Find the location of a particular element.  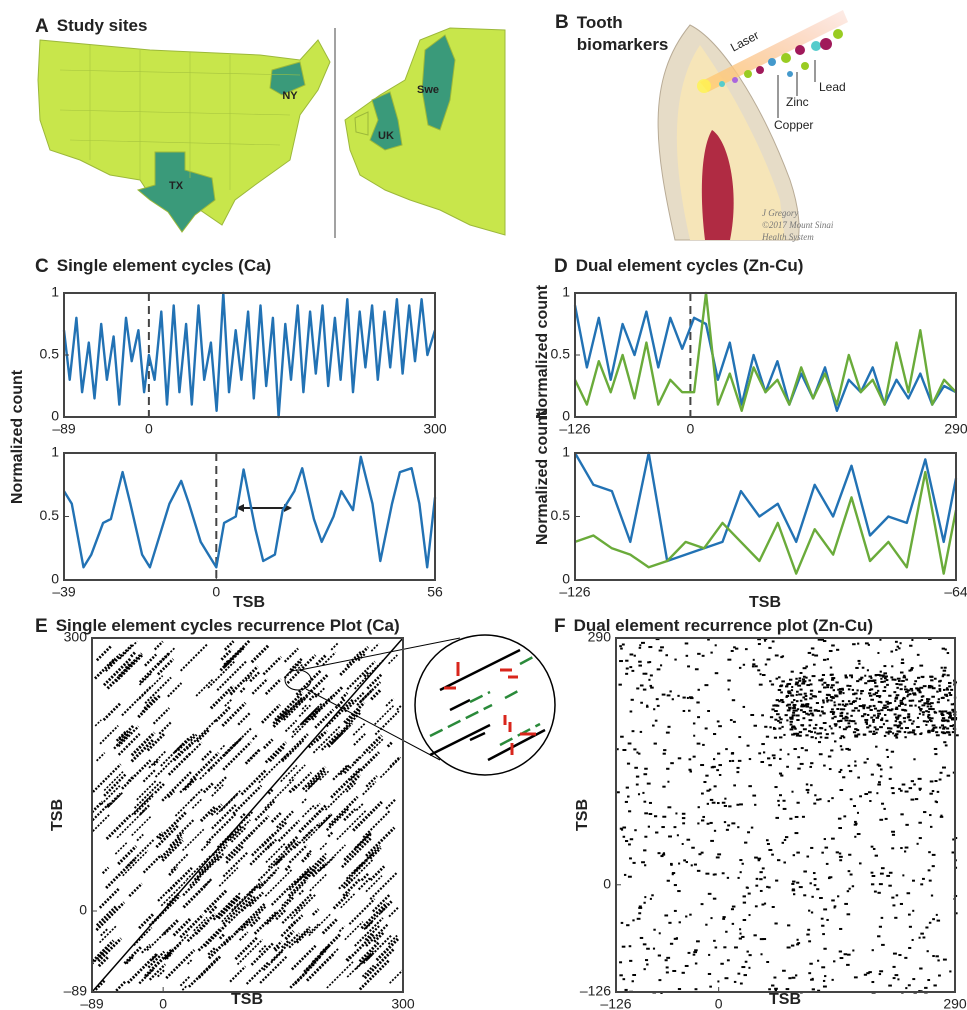

map-usa is located at coordinates (184, 136).